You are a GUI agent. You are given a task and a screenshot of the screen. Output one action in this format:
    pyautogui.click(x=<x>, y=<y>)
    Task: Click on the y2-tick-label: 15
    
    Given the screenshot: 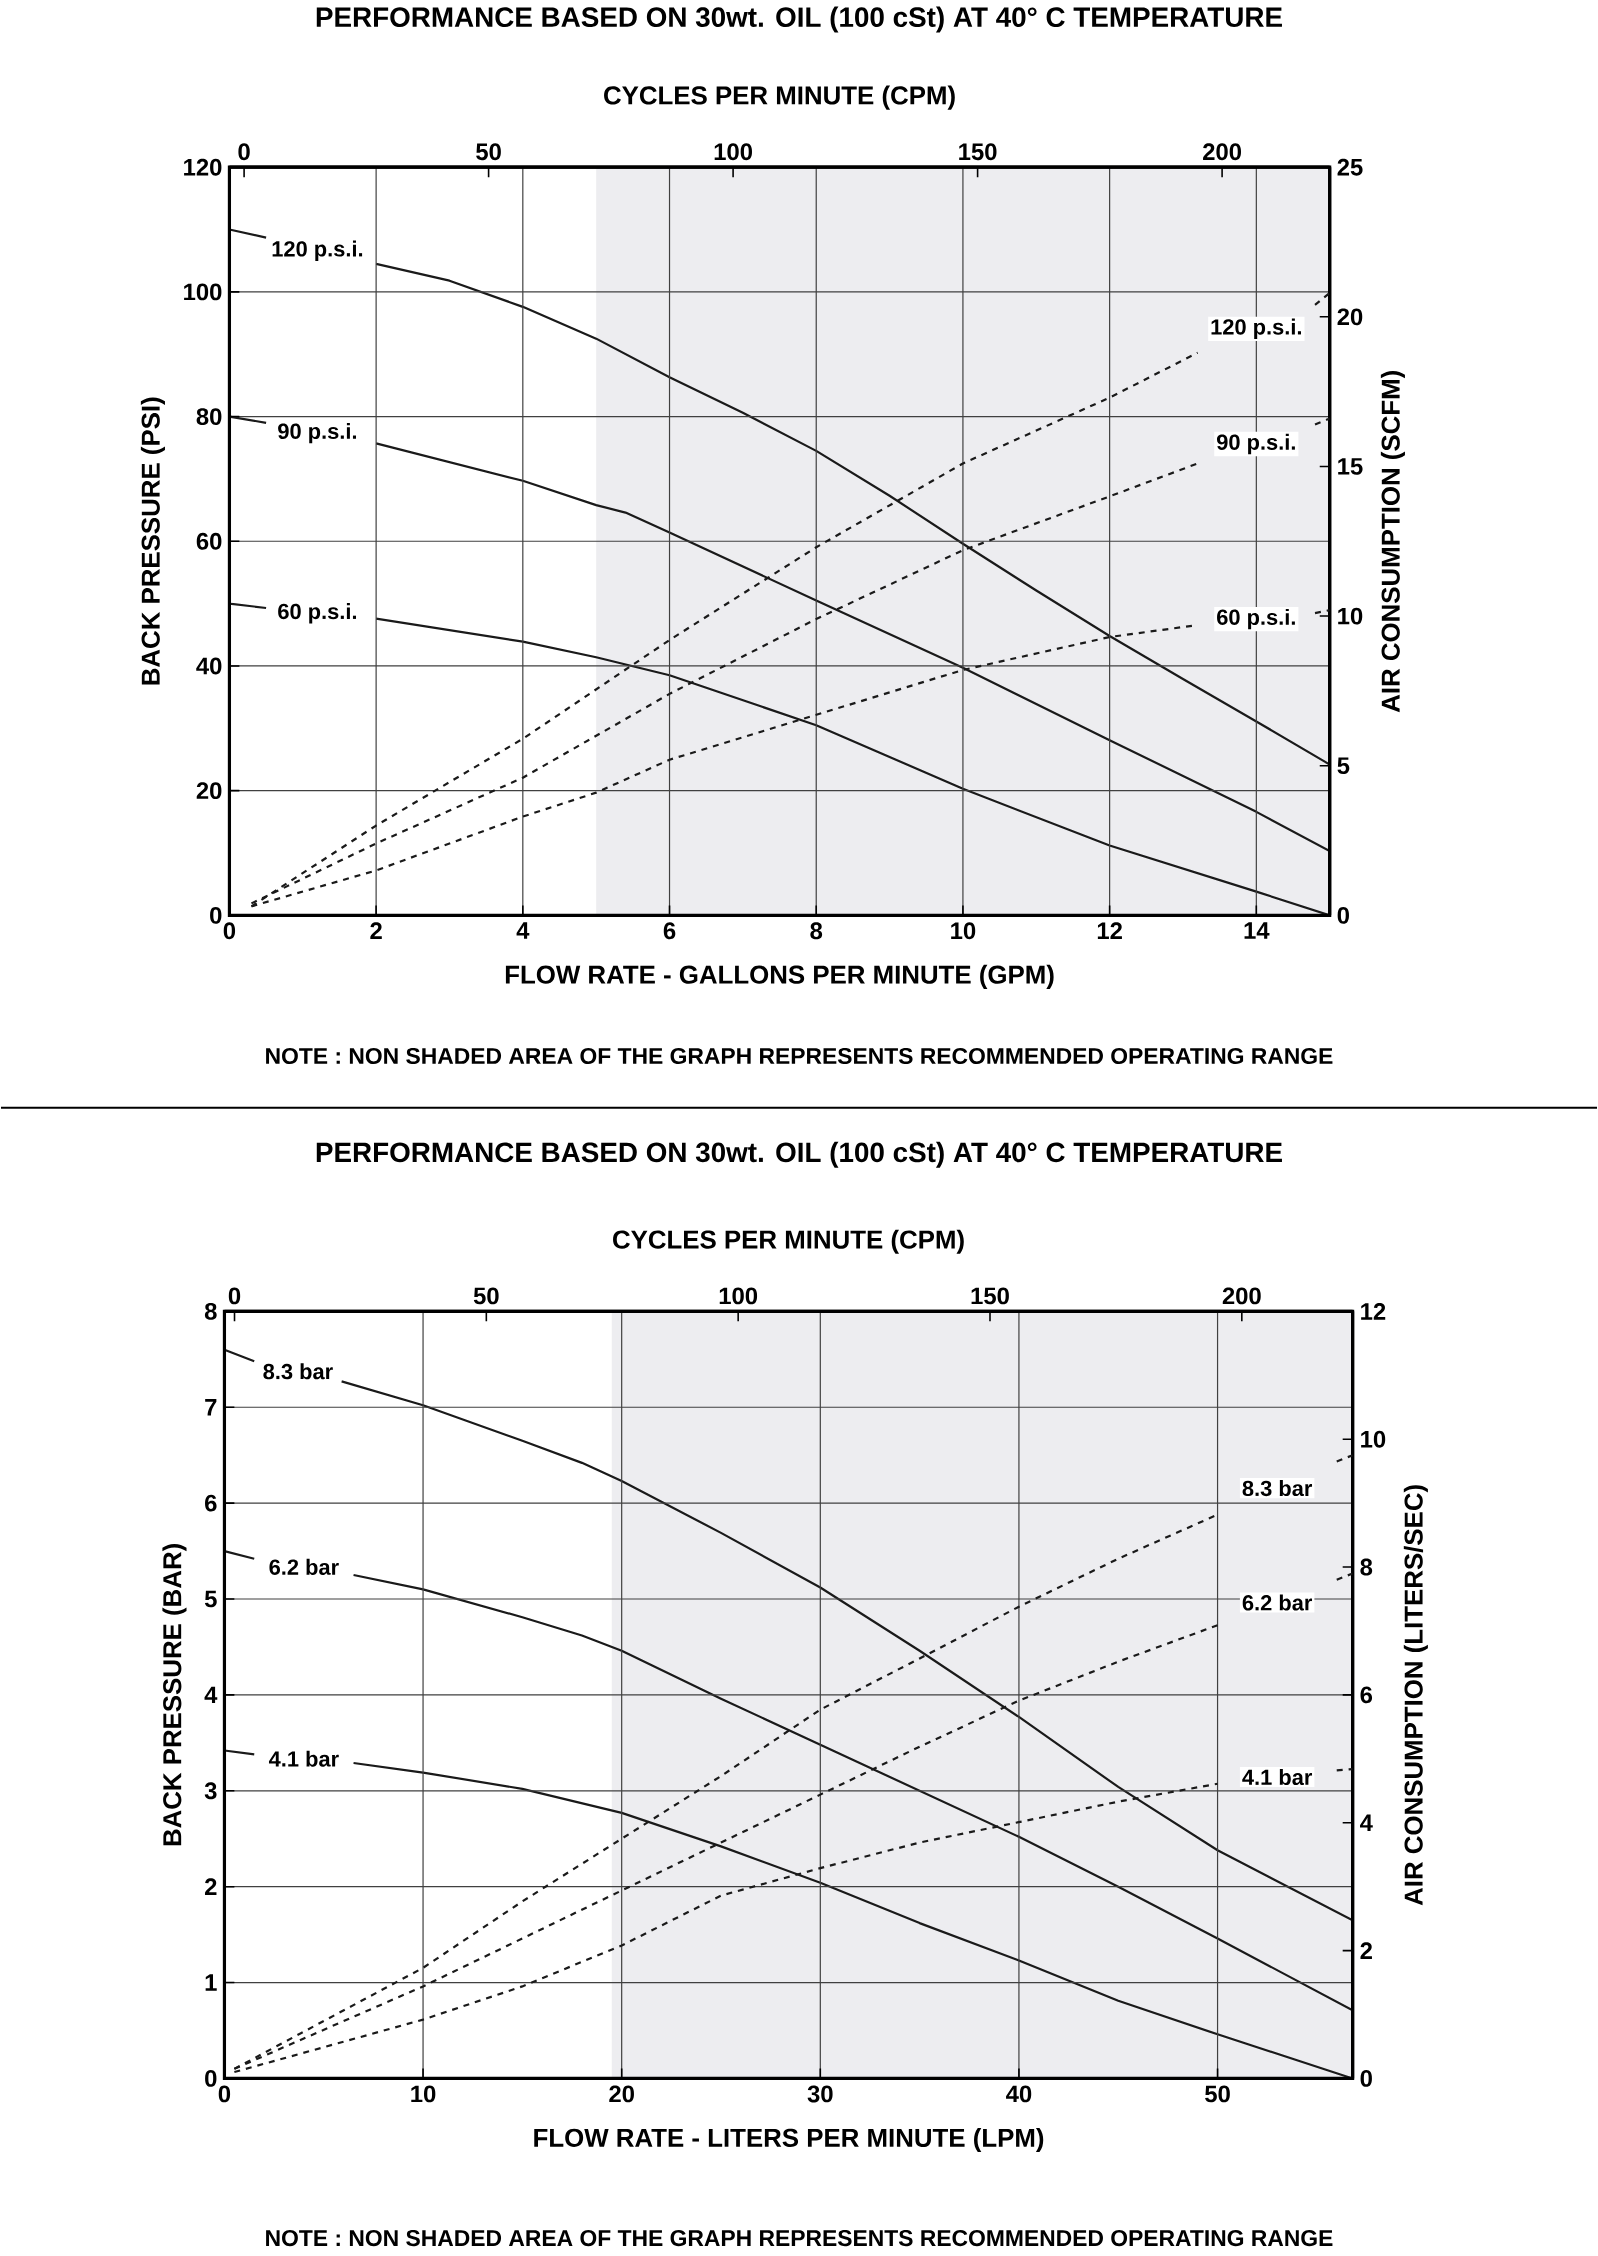 What is the action you would take?
    pyautogui.click(x=1350, y=466)
    